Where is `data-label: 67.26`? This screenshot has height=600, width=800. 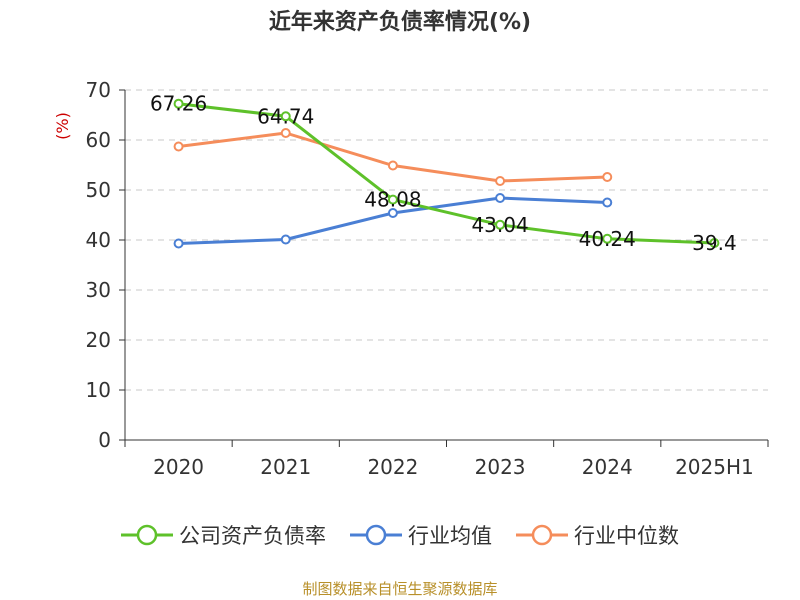
data-label: 67.26 is located at coordinates (178, 104).